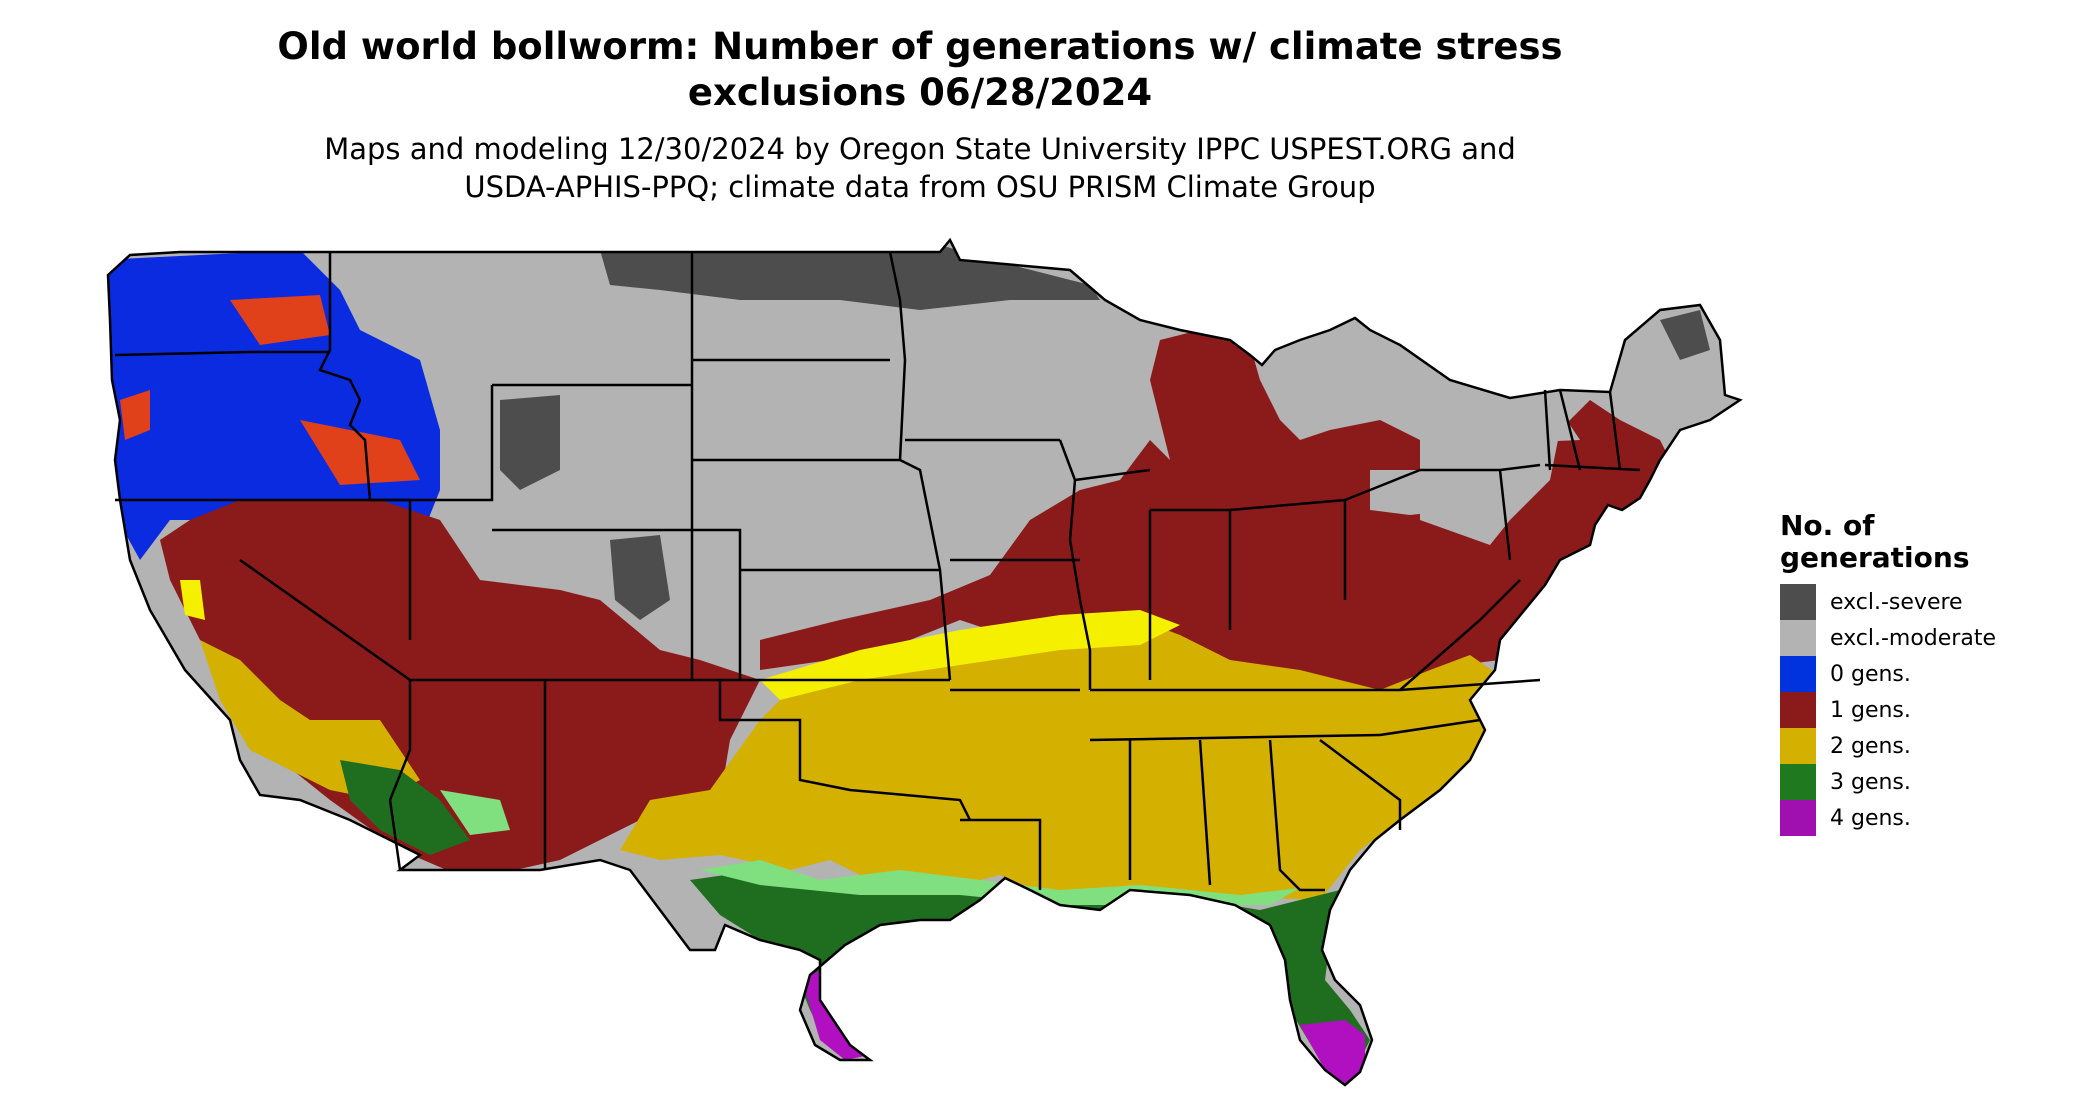 Image resolution: width=2100 pixels, height=1116 pixels. I want to click on legend-label: excl.-severe, so click(1896, 602).